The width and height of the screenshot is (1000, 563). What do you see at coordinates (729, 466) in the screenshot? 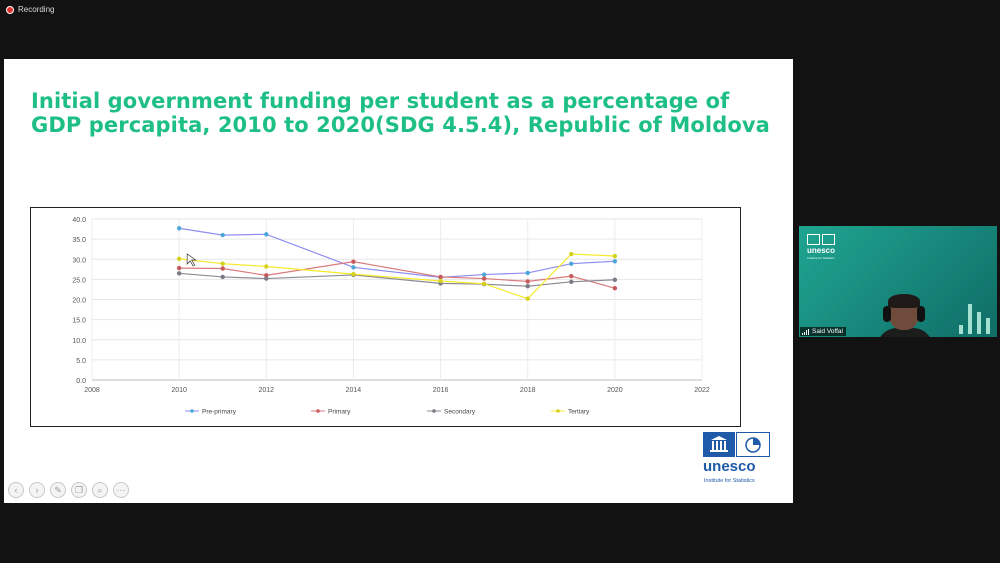
I see `unesco-wordmark: unesco` at bounding box center [729, 466].